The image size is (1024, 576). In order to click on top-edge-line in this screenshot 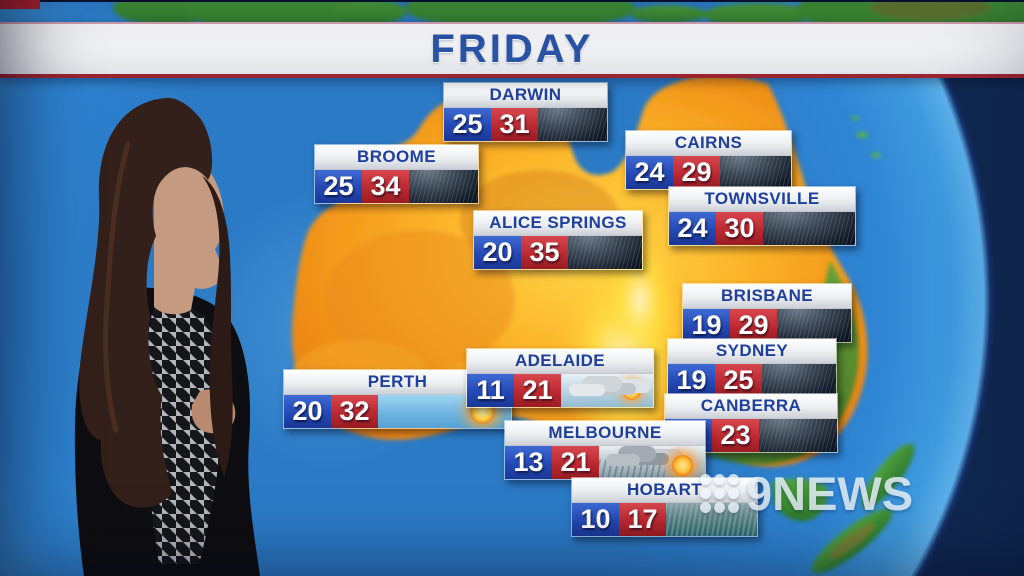, I will do `click(512, 1)`.